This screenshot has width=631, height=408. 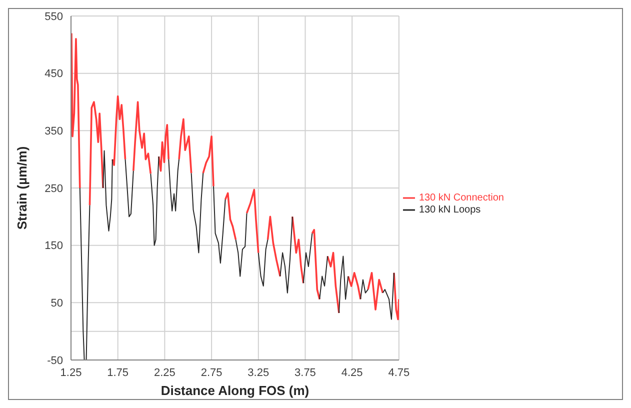 What do you see at coordinates (449, 210) in the screenshot?
I see `legend-label: 130 kN Loops` at bounding box center [449, 210].